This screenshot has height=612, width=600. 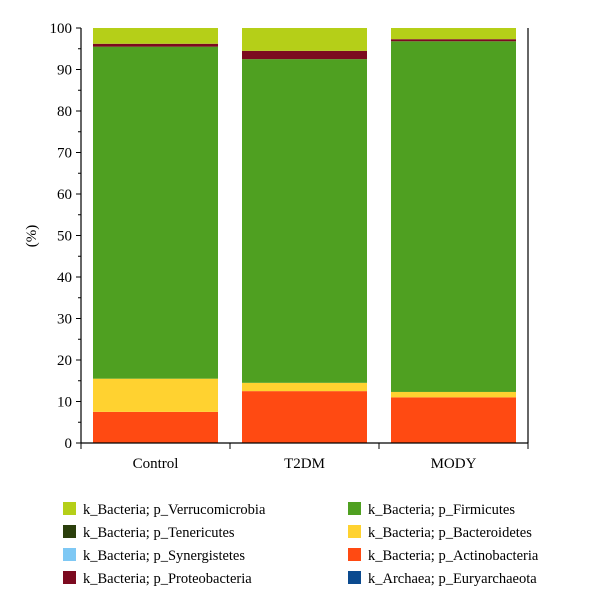 What do you see at coordinates (450, 533) in the screenshot?
I see `legend-label: k_Bacteria; p_Bacteroidetes` at bounding box center [450, 533].